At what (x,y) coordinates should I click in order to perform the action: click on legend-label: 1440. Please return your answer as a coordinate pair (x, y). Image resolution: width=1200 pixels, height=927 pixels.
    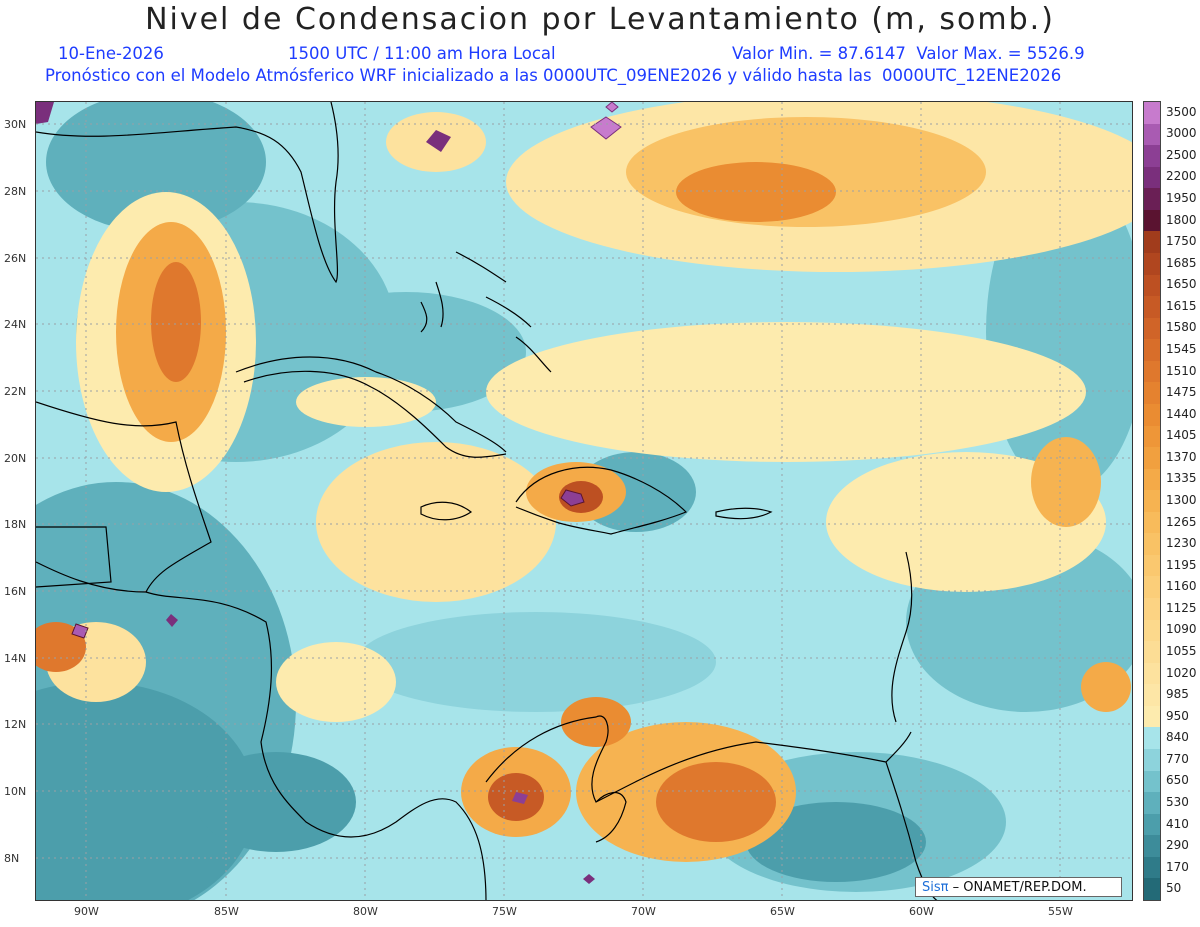
    Looking at the image, I should click on (1181, 413).